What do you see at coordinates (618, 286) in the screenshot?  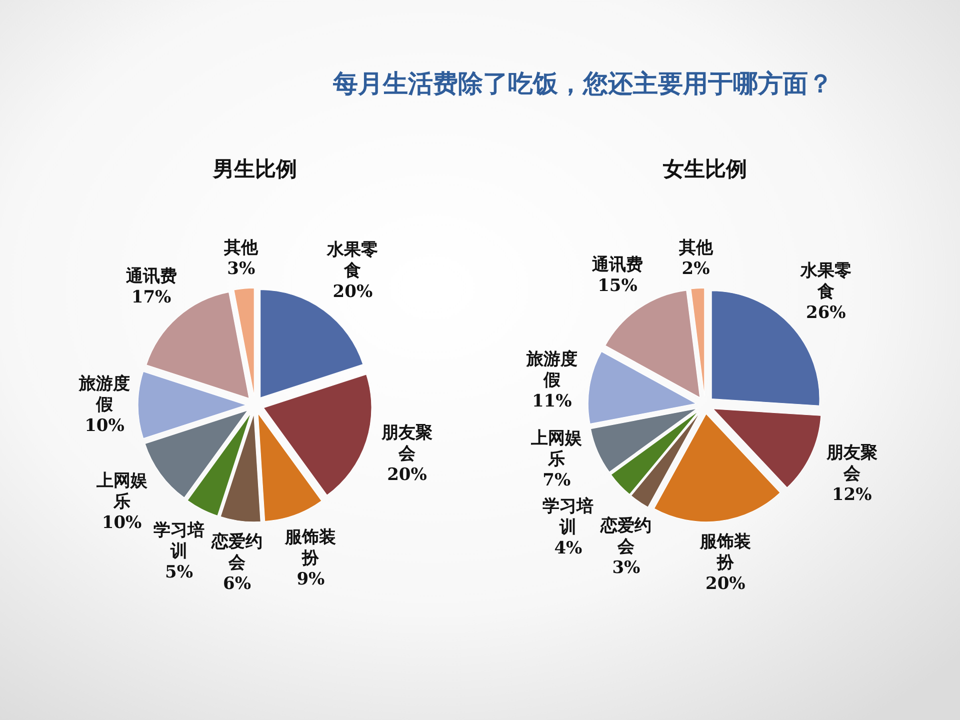 I see `data-label: 15%` at bounding box center [618, 286].